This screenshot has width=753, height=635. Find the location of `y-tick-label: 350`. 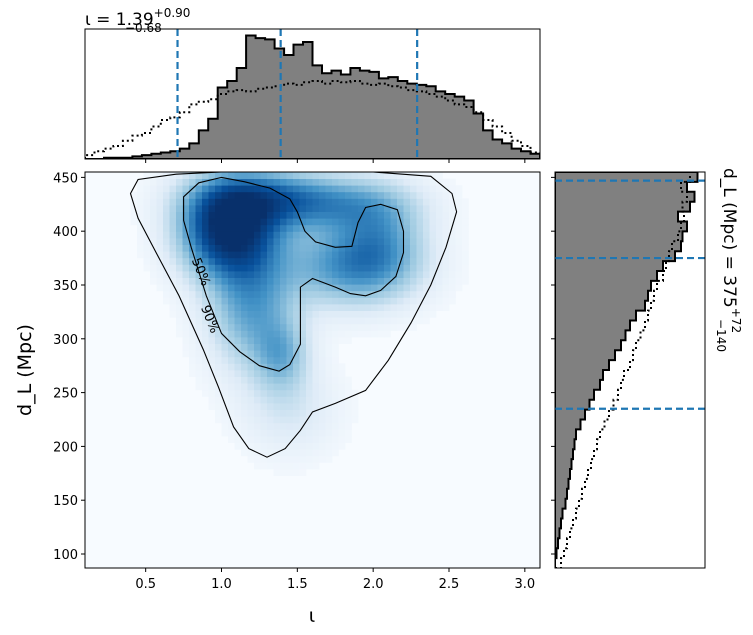

y-tick-label: 350 is located at coordinates (65, 286).